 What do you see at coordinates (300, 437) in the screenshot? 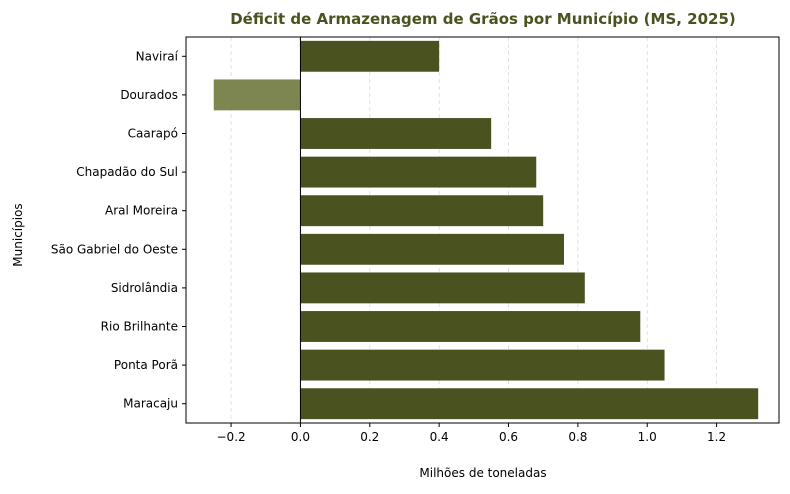
I see `x-tick-label: 0.0` at bounding box center [300, 437].